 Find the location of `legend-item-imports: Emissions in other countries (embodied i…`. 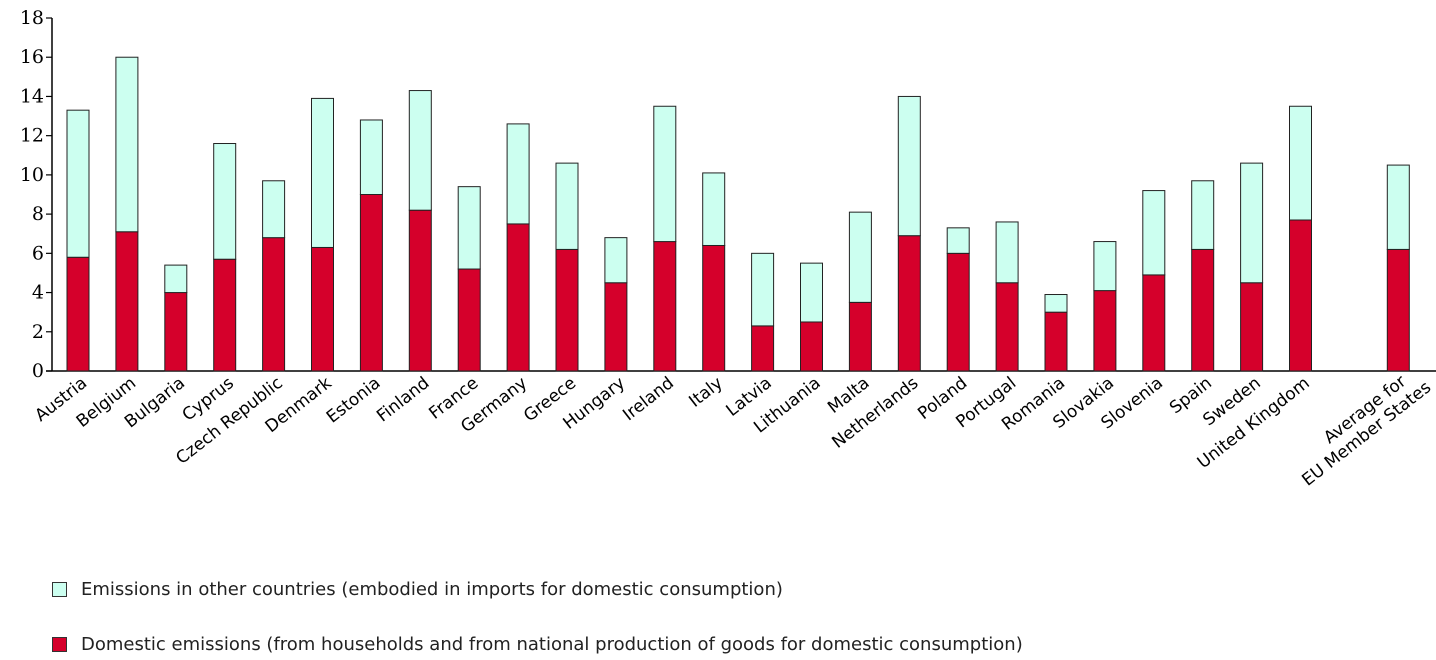

legend-item-imports: Emissions in other countries (embodied i… is located at coordinates (417, 589).